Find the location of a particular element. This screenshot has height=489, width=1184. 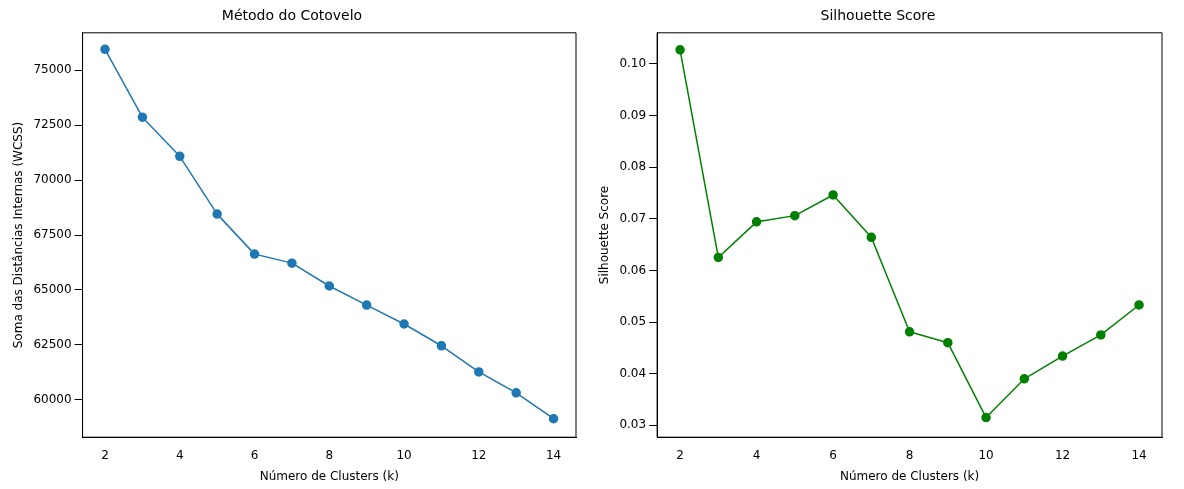

y-tick-label: 0.05 is located at coordinates (633, 321).